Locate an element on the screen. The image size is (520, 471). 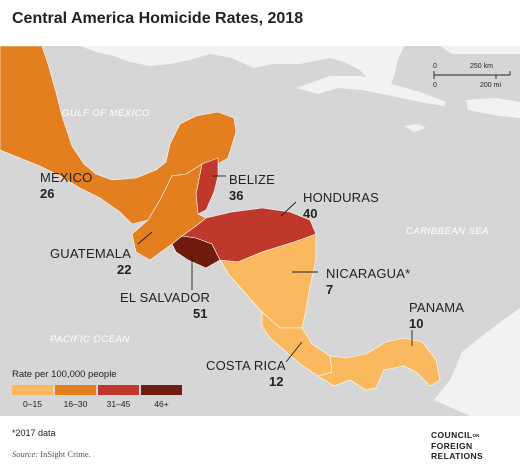
legend-swatches: 0–15 16–30 31–45 46+ is located at coordinates (98, 397).